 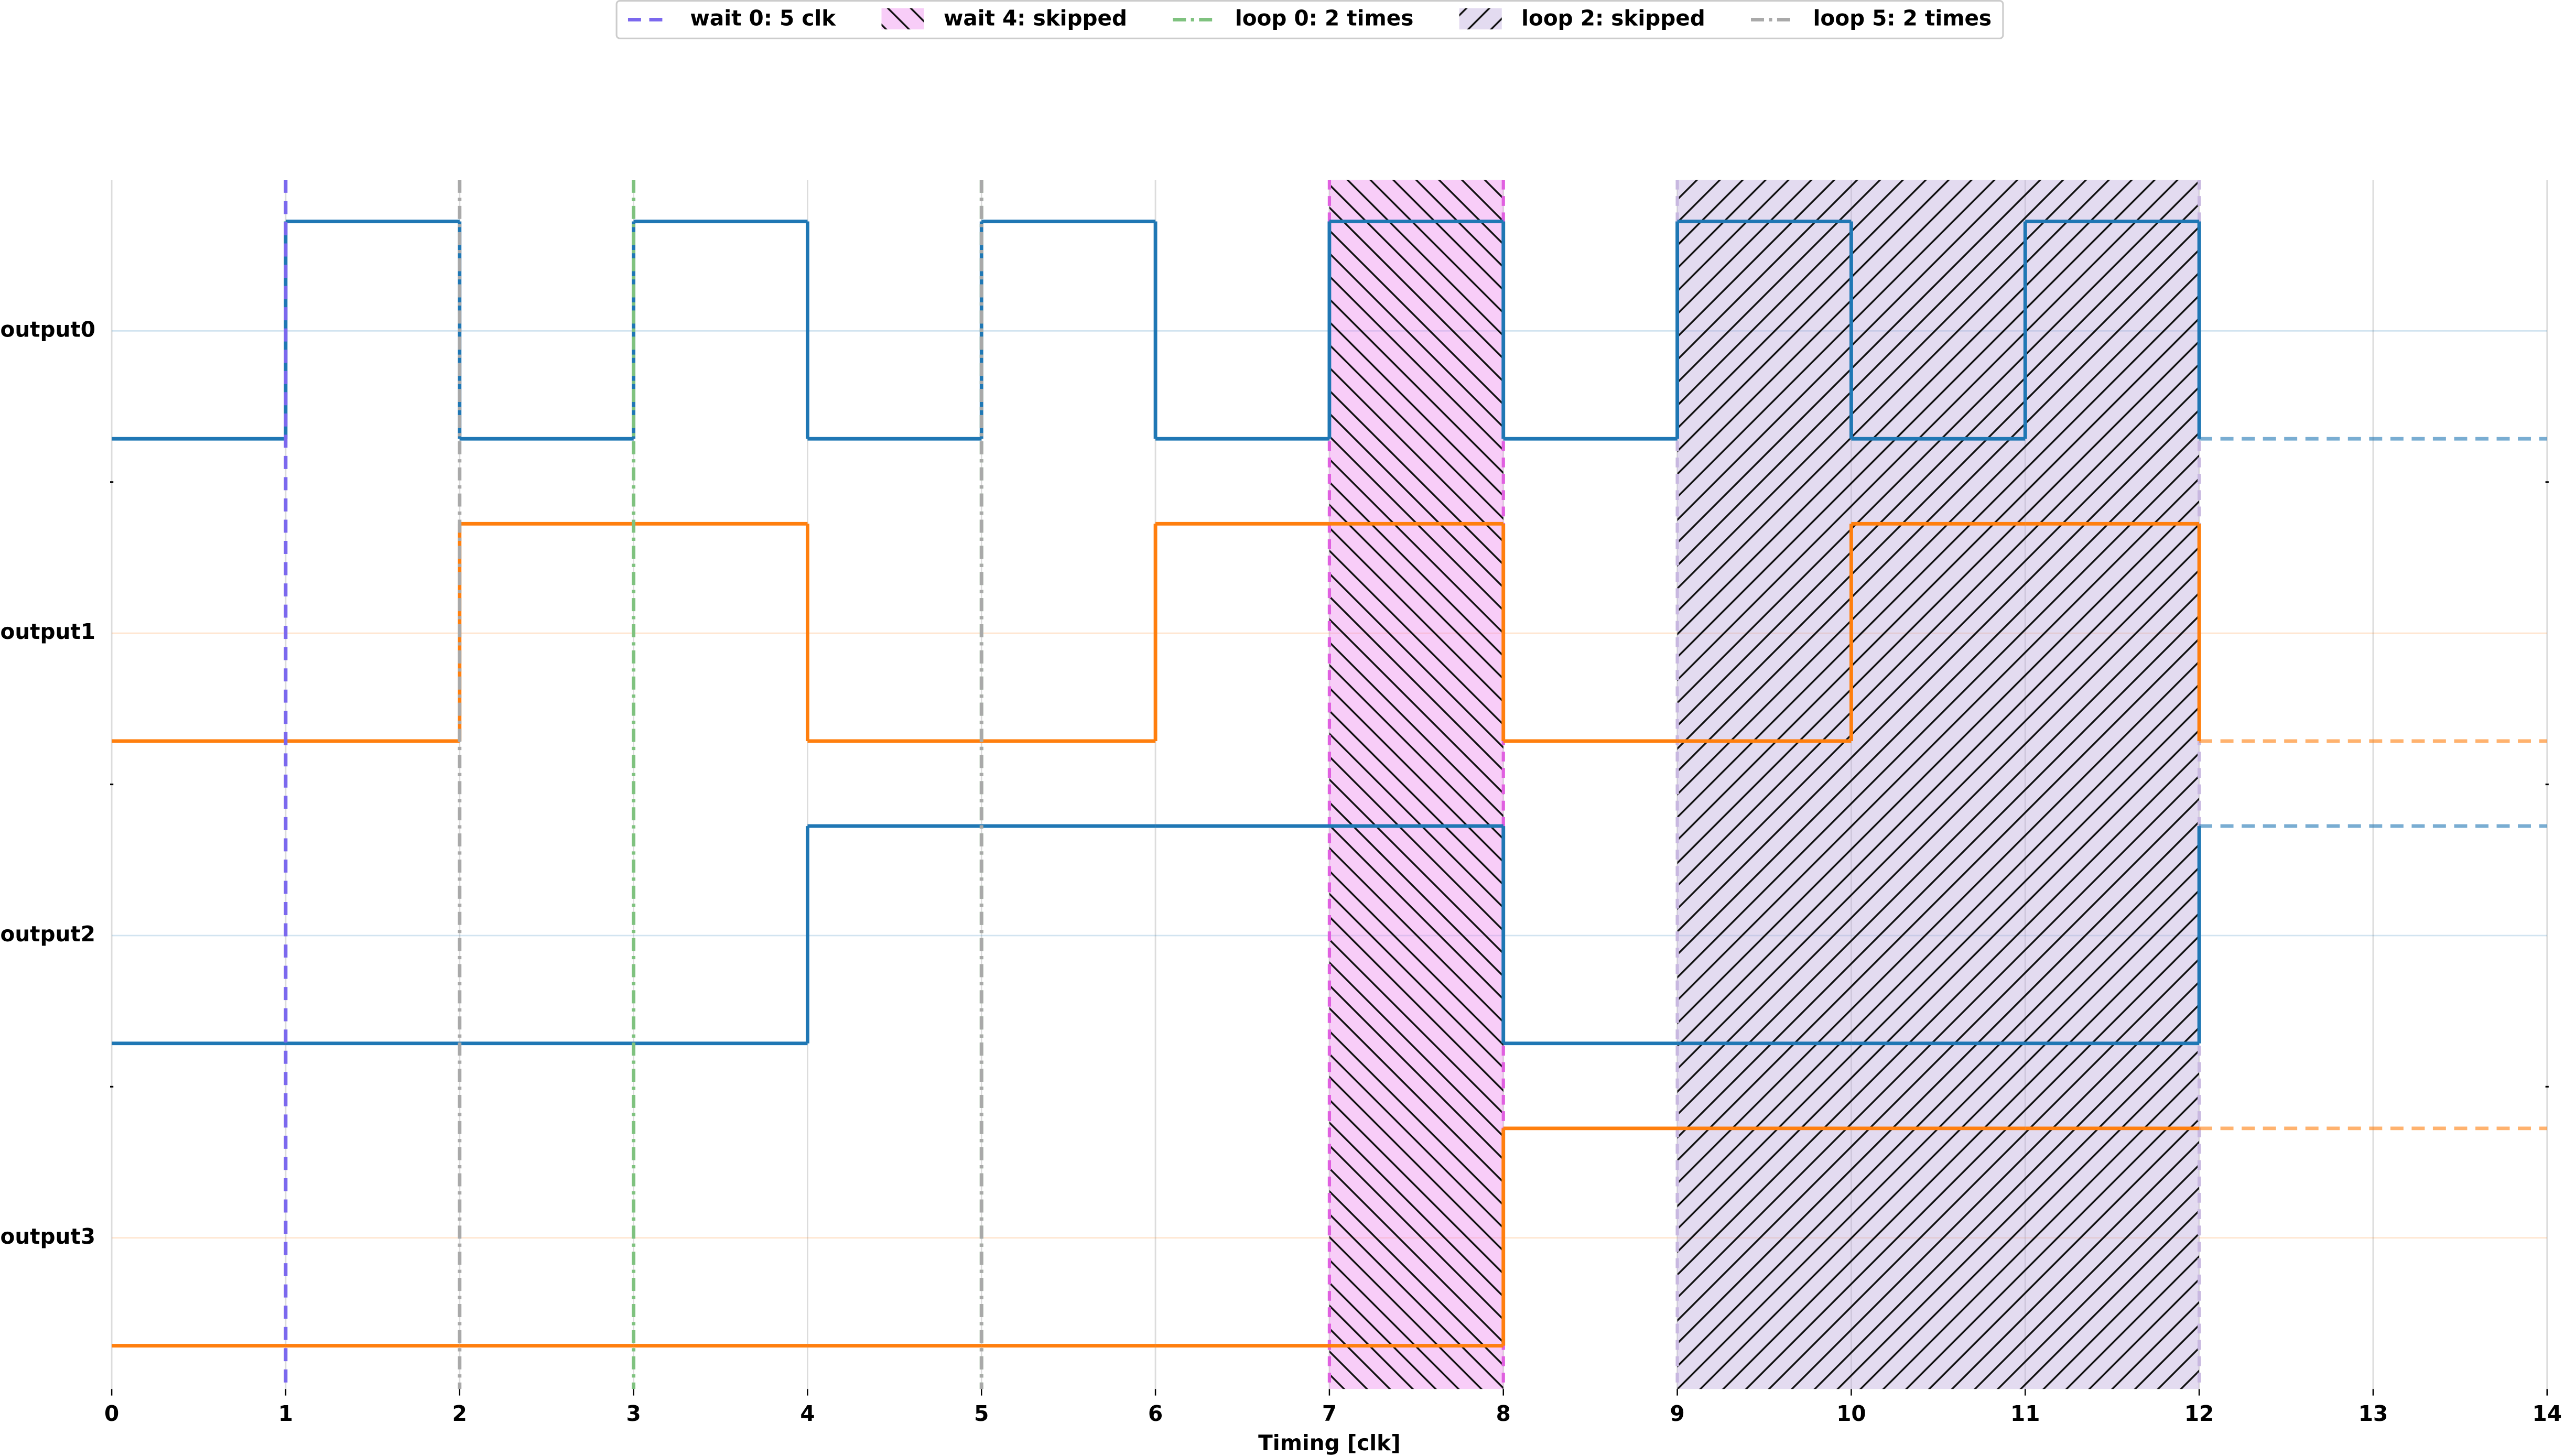 I want to click on x-tick-label: 9, so click(x=1677, y=1413).